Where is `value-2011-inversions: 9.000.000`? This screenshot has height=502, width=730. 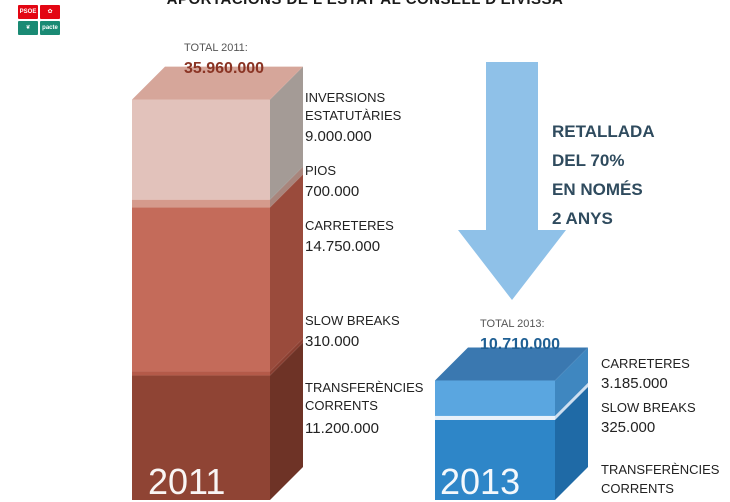 value-2011-inversions: 9.000.000 is located at coordinates (338, 136).